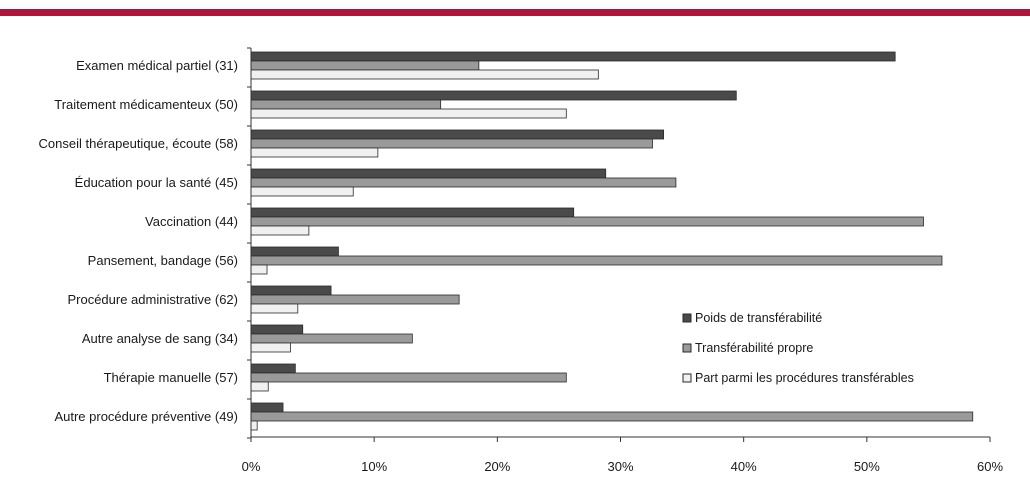  I want to click on legend-label-3: Part parmi les procédures transférables, so click(804, 378).